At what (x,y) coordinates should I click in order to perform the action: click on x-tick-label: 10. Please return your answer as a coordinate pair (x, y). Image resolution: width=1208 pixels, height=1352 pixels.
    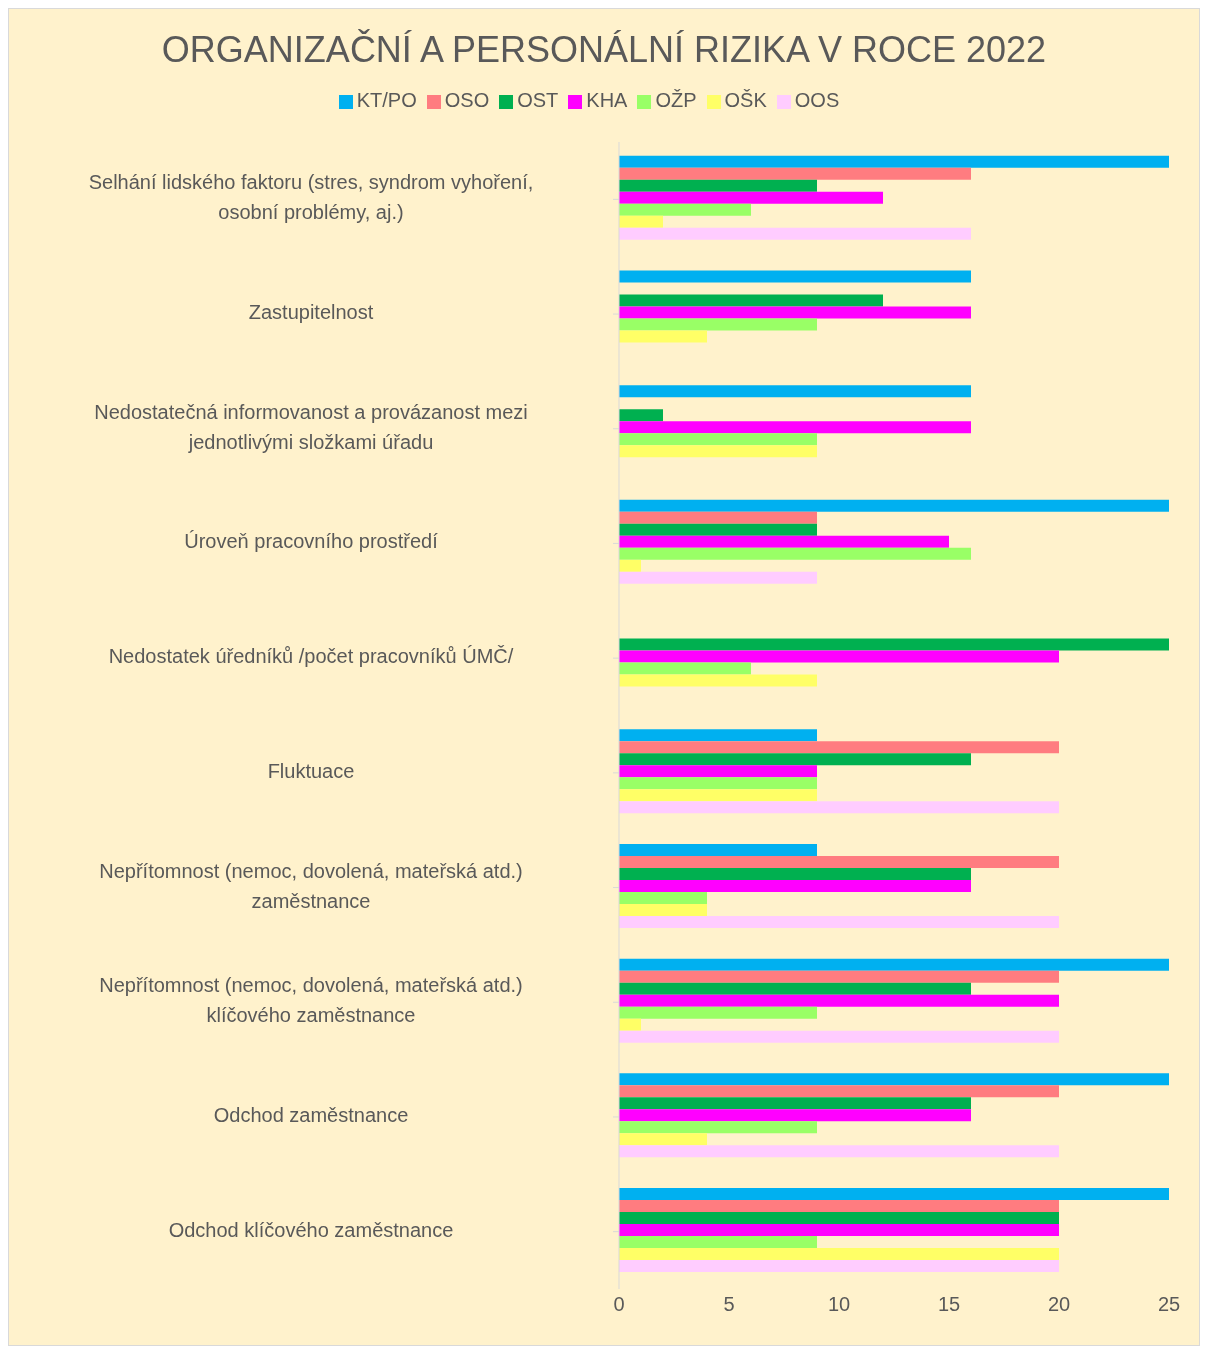
    Looking at the image, I should click on (839, 1304).